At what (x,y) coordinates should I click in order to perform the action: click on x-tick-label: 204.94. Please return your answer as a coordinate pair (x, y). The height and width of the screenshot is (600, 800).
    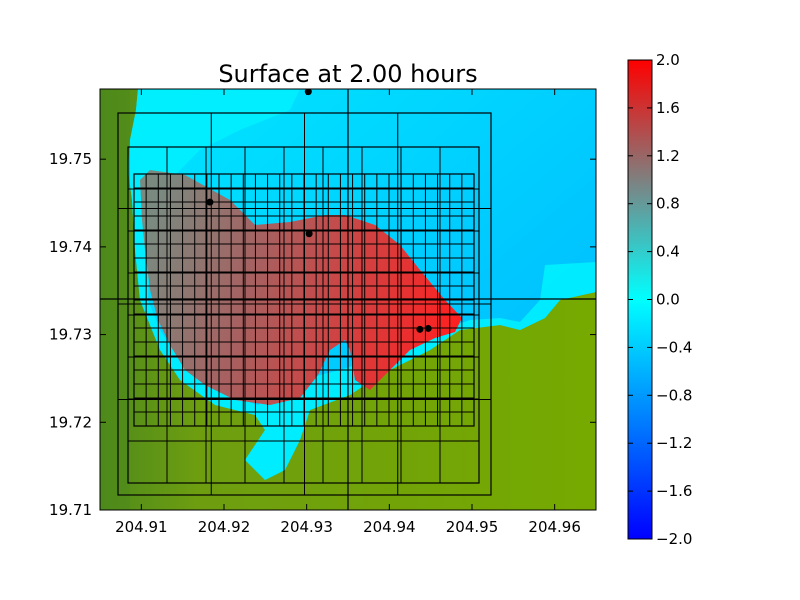
    Looking at the image, I should click on (389, 527).